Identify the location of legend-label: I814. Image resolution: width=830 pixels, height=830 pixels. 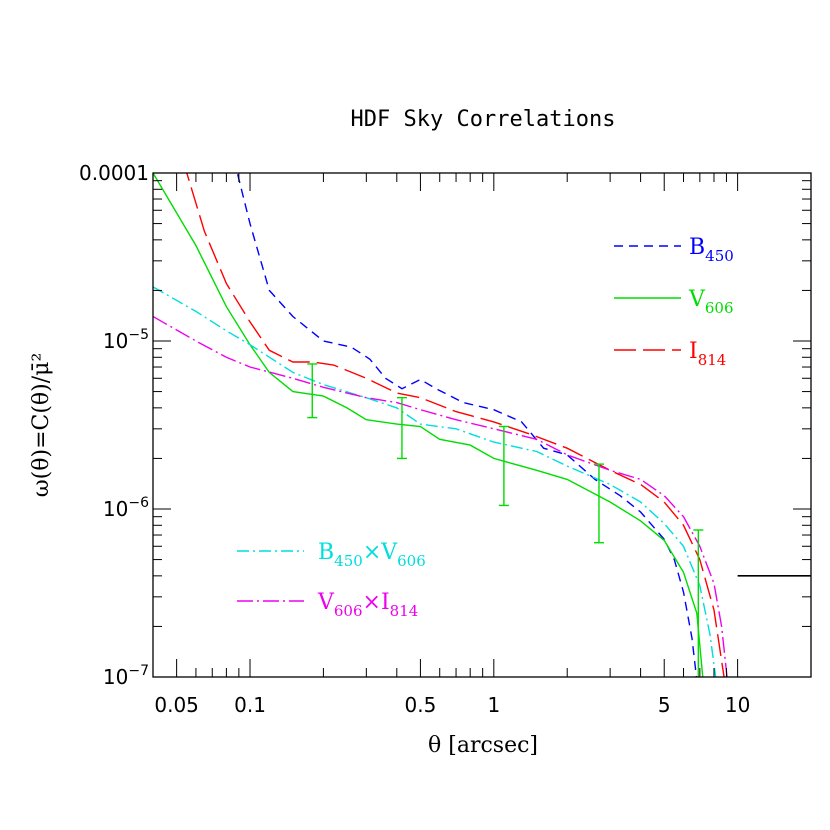
(707, 354).